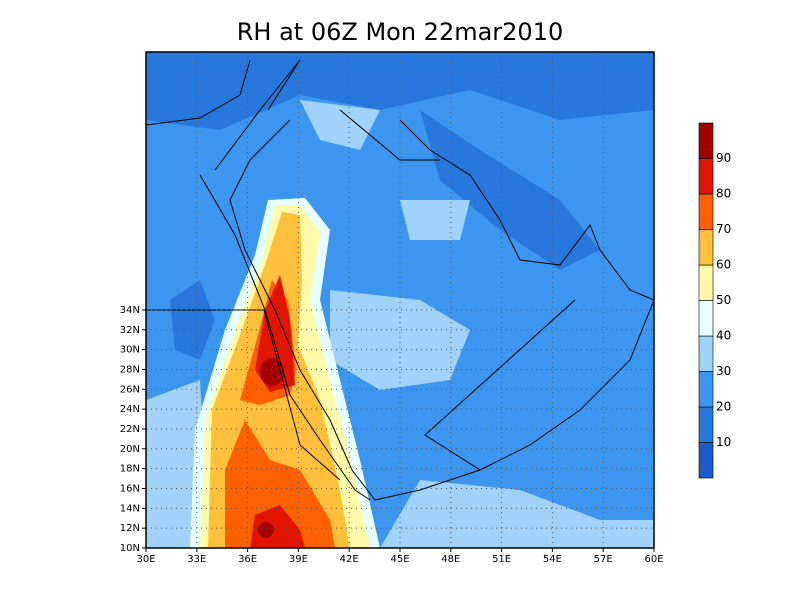 The width and height of the screenshot is (800, 600). Describe the element at coordinates (603, 559) in the screenshot. I see `lon-label: 57E` at that location.